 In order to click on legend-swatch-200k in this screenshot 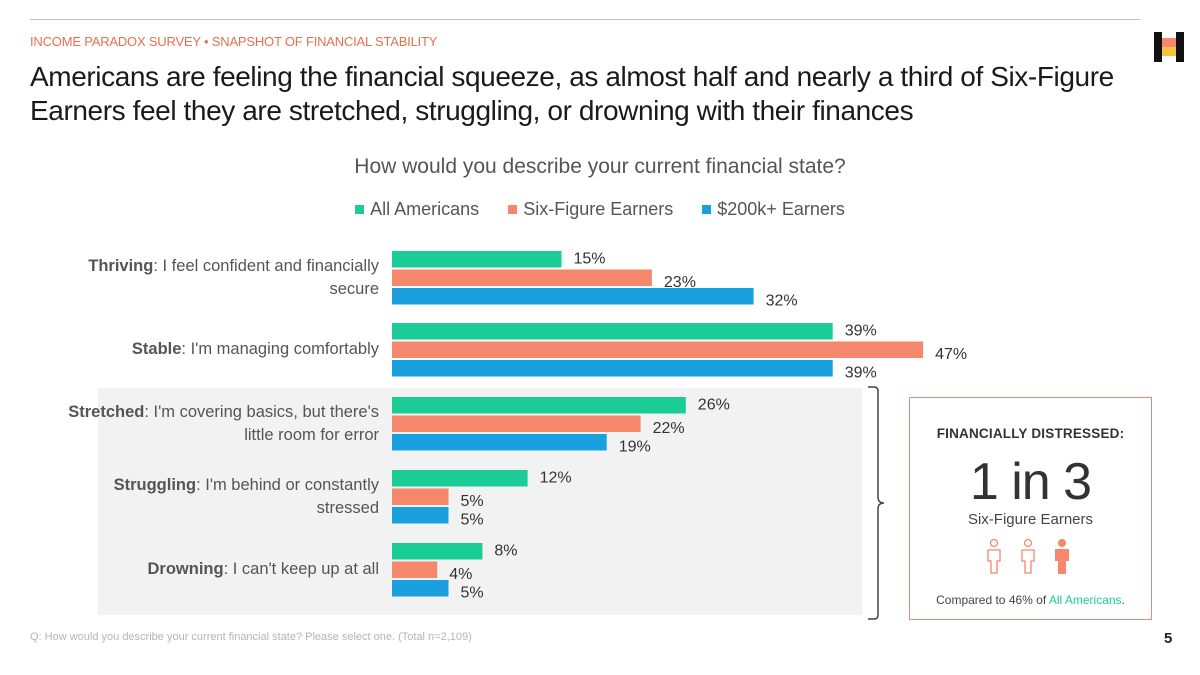, I will do `click(707, 209)`.